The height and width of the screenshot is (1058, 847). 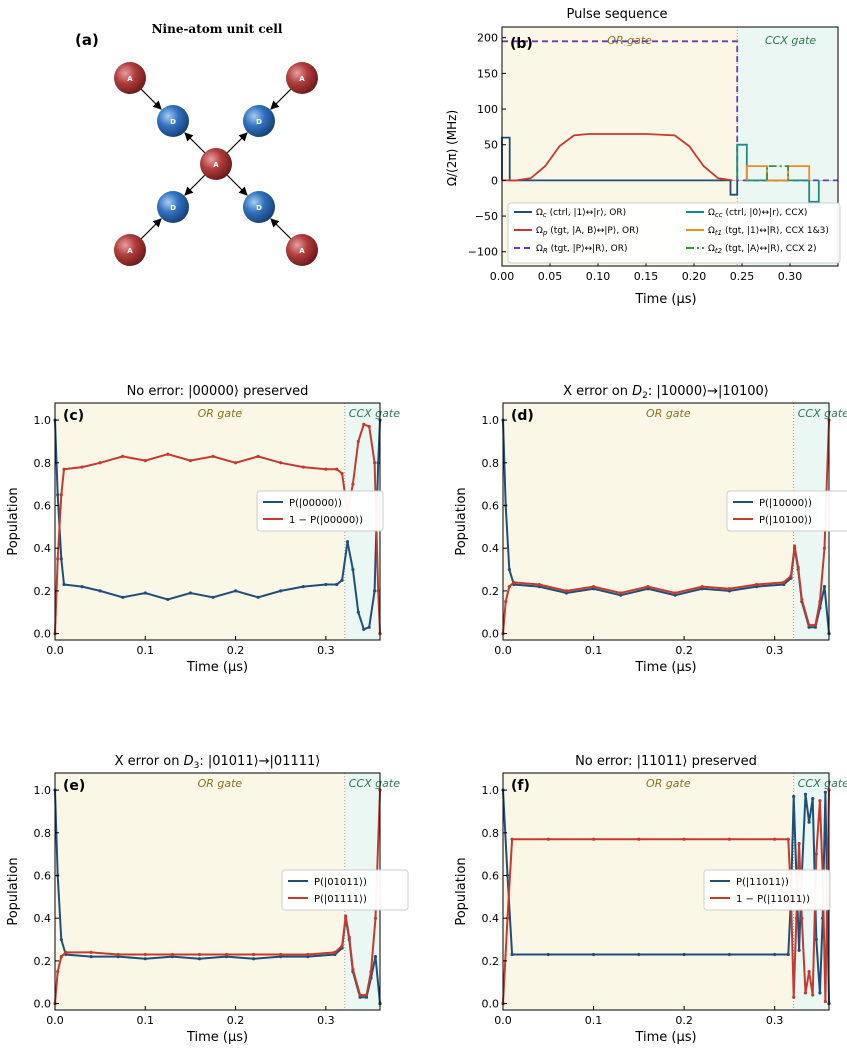 What do you see at coordinates (674, 233) in the screenshot?
I see `pulse-legend` at bounding box center [674, 233].